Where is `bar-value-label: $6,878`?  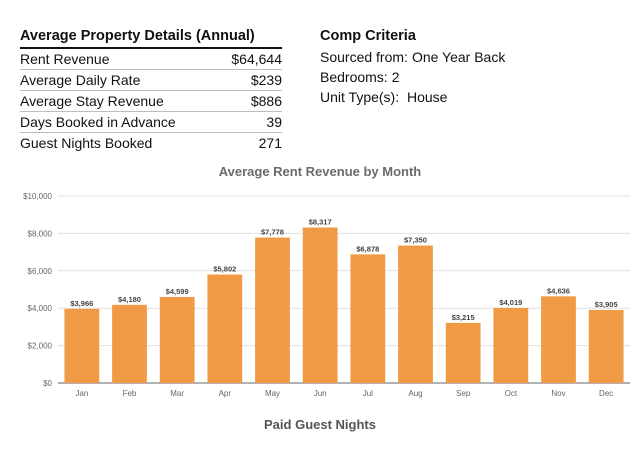
bar-value-label: $6,878 is located at coordinates (367, 248).